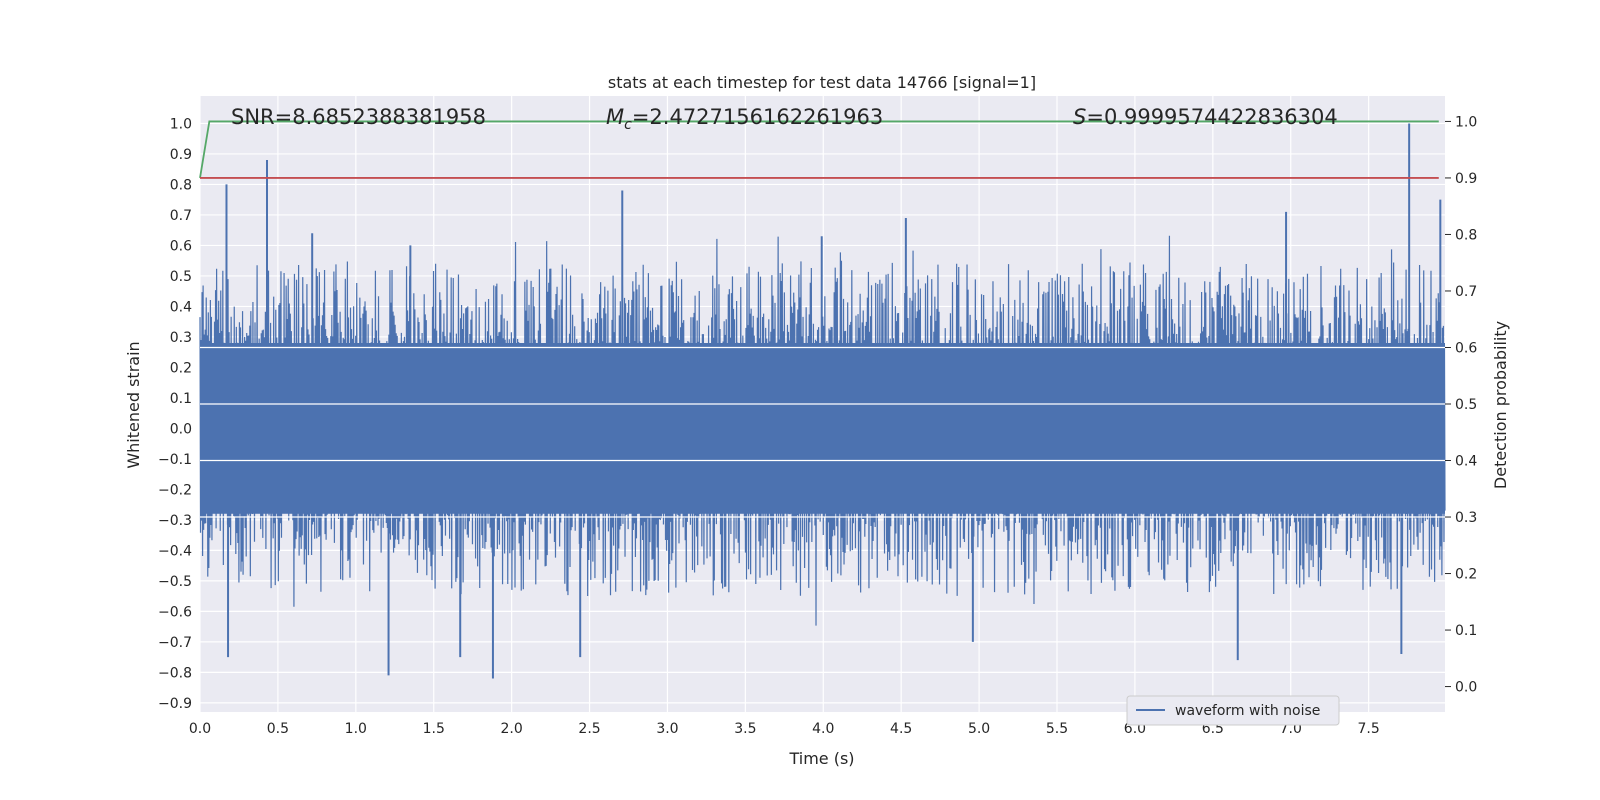  What do you see at coordinates (200, 729) in the screenshot?
I see `x-tick-label: 0.0` at bounding box center [200, 729].